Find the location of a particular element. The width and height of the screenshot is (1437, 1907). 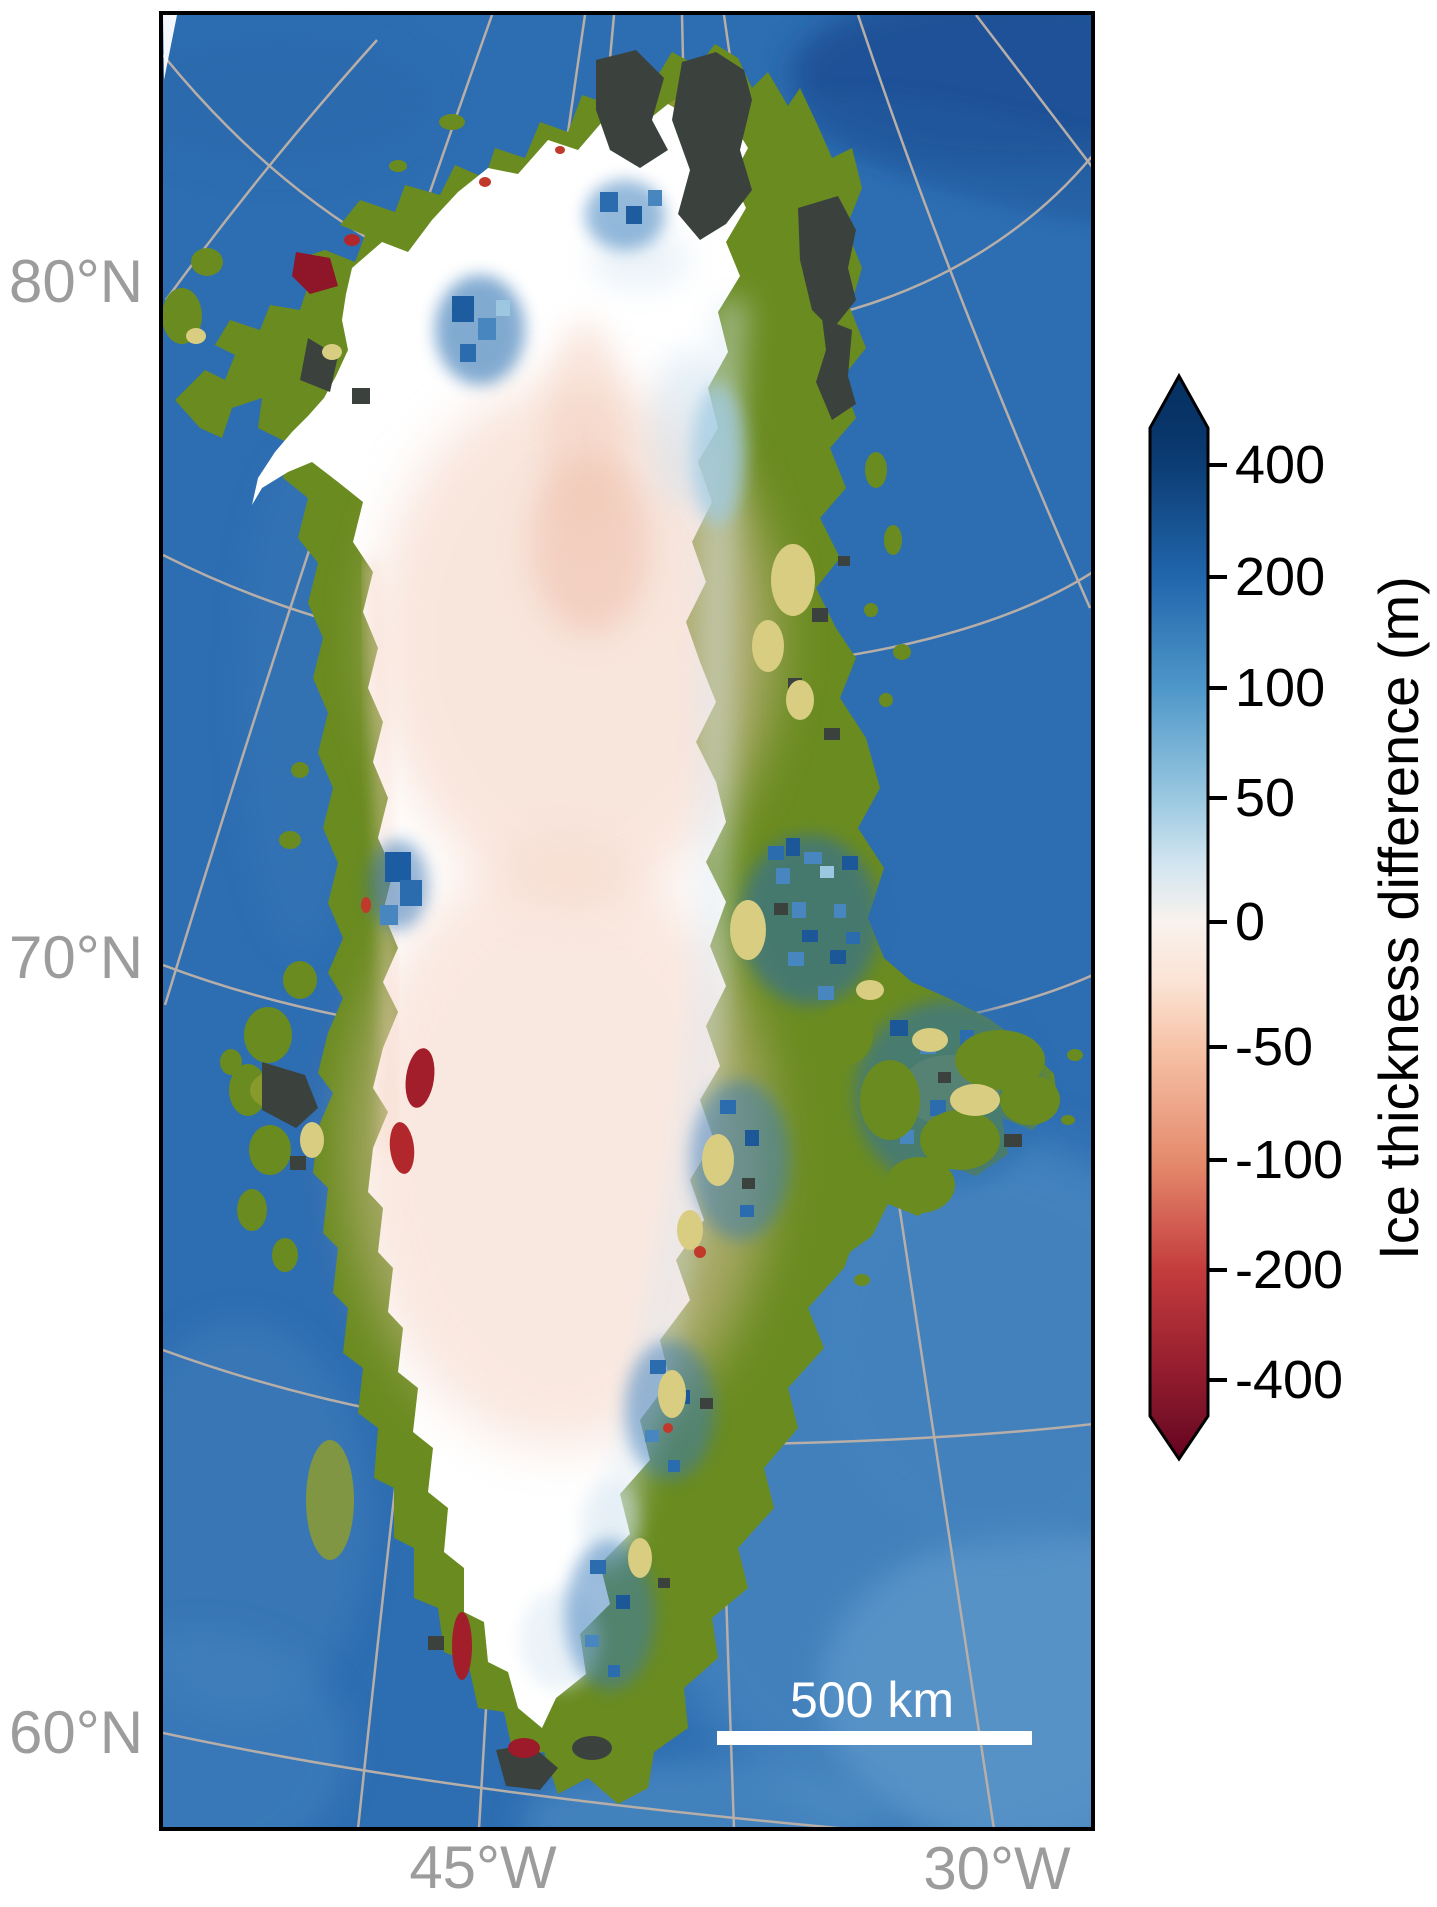

raster-corner-gap is located at coordinates (170, 47).